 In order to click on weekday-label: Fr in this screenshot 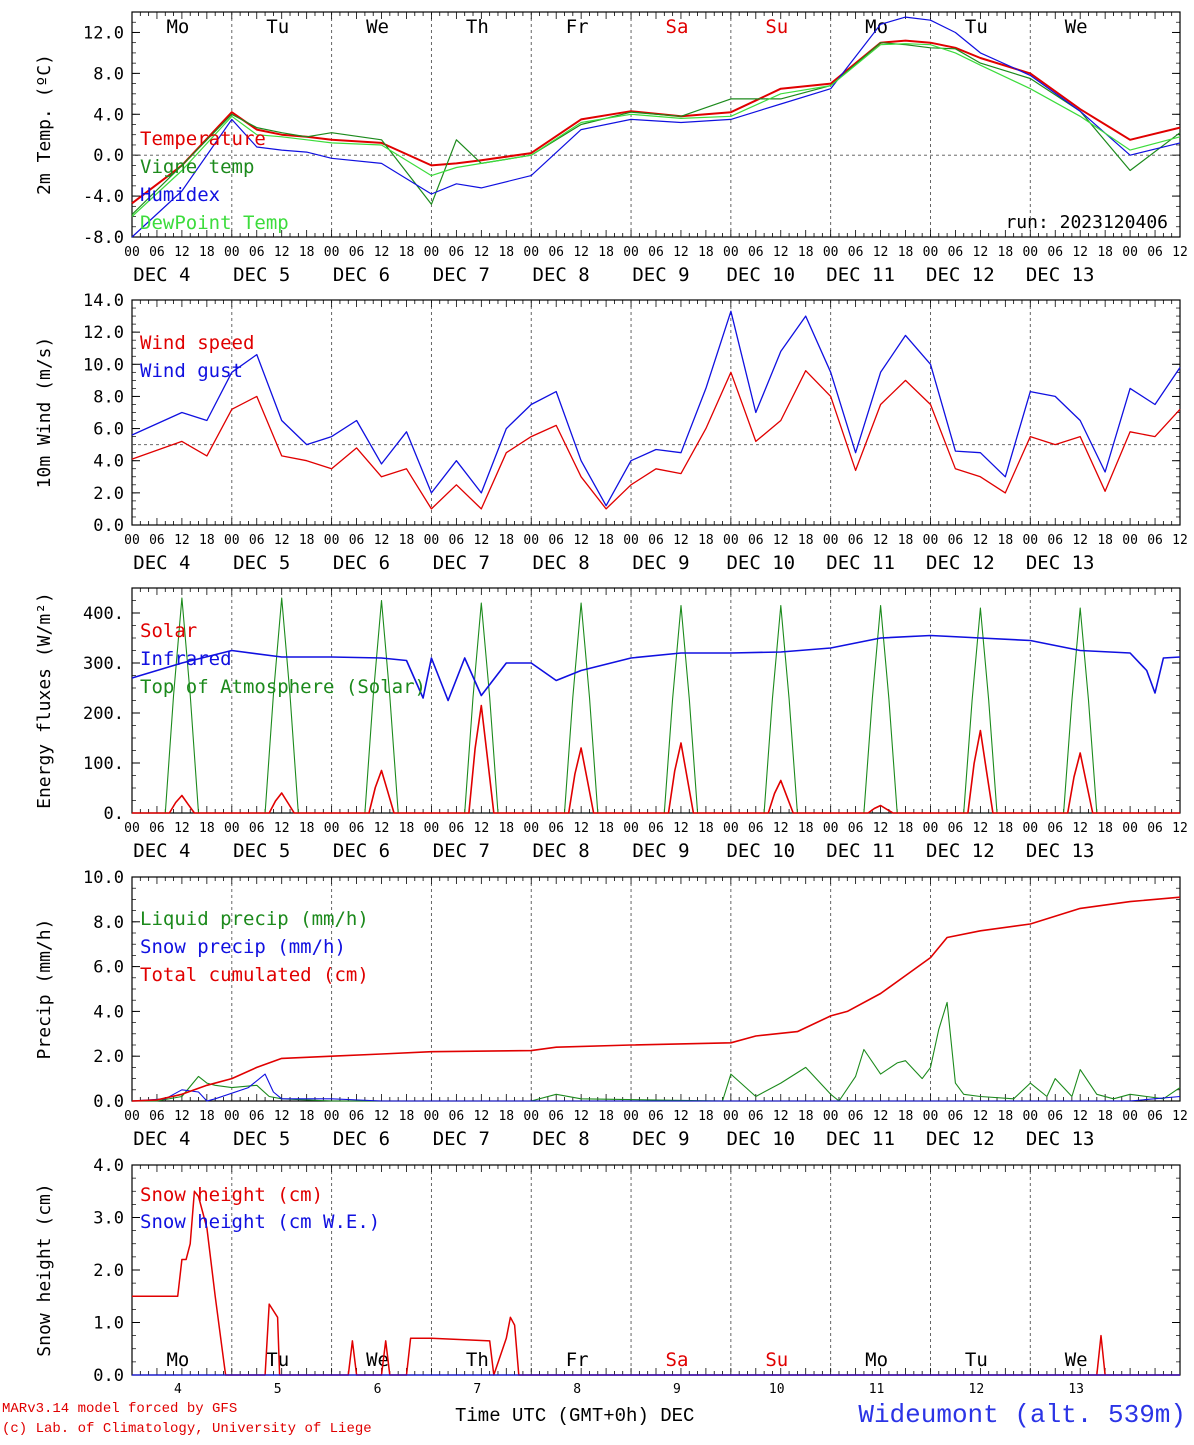, I will do `click(577, 1360)`.